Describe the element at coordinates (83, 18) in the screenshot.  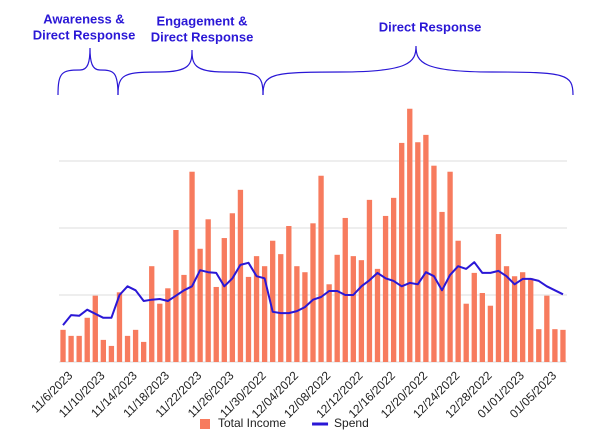
I see `annotation: Awareness &` at that location.